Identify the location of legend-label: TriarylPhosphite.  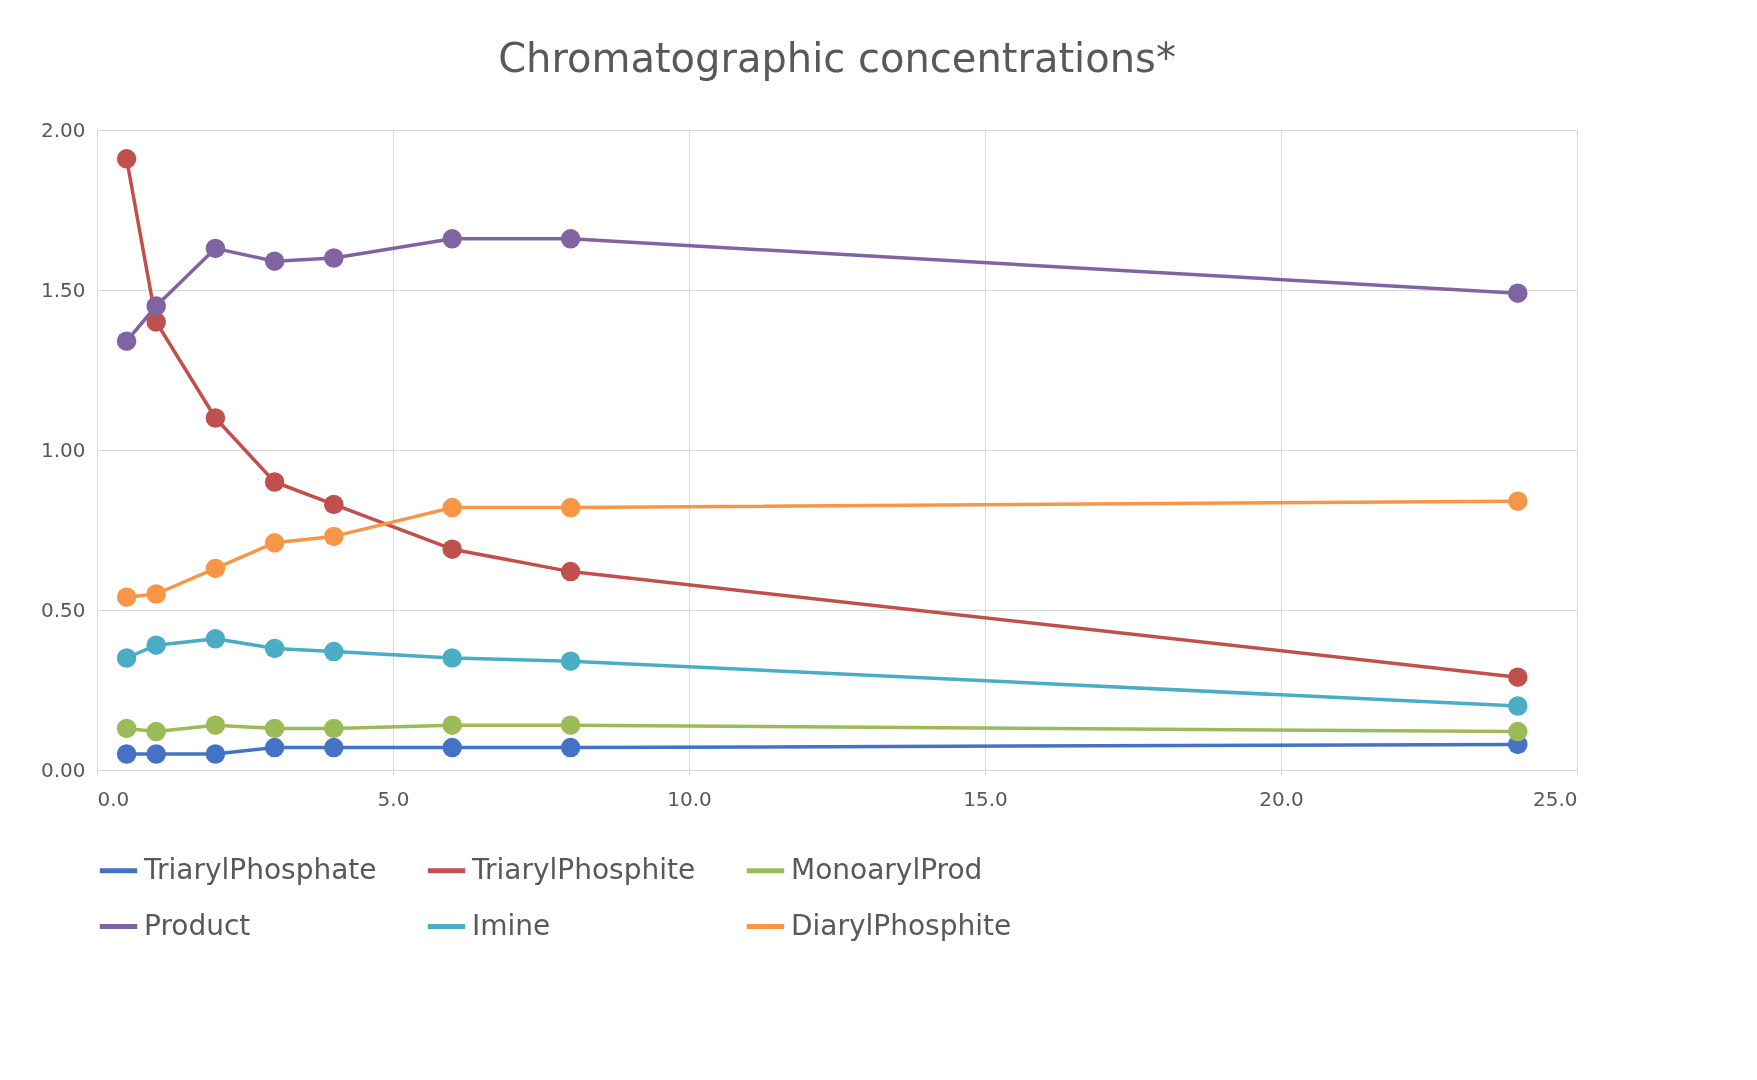
(583, 869).